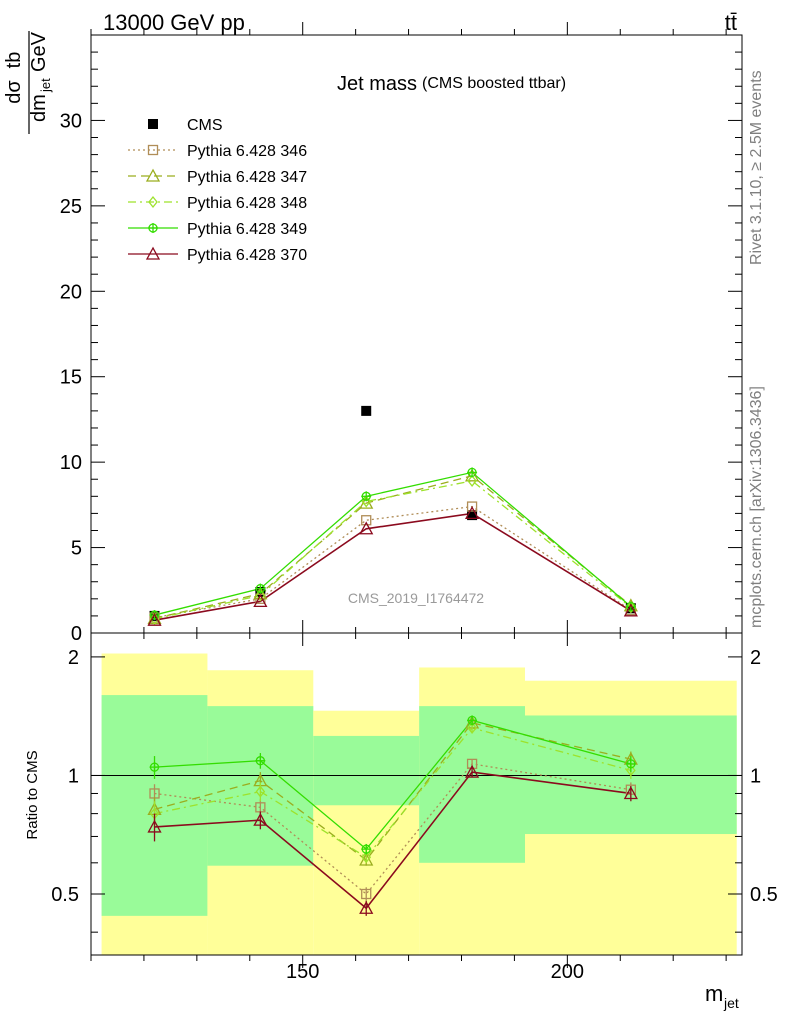  What do you see at coordinates (39, 108) in the screenshot?
I see `y-label-den: dm` at bounding box center [39, 108].